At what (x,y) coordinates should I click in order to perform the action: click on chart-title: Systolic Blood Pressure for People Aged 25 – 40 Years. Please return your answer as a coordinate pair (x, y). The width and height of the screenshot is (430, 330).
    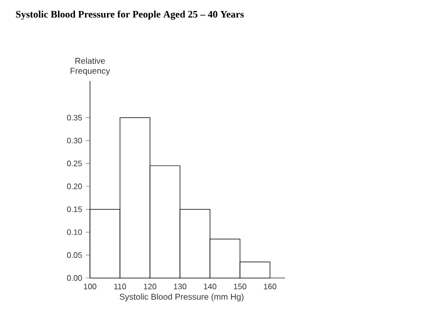
    Looking at the image, I should click on (130, 15).